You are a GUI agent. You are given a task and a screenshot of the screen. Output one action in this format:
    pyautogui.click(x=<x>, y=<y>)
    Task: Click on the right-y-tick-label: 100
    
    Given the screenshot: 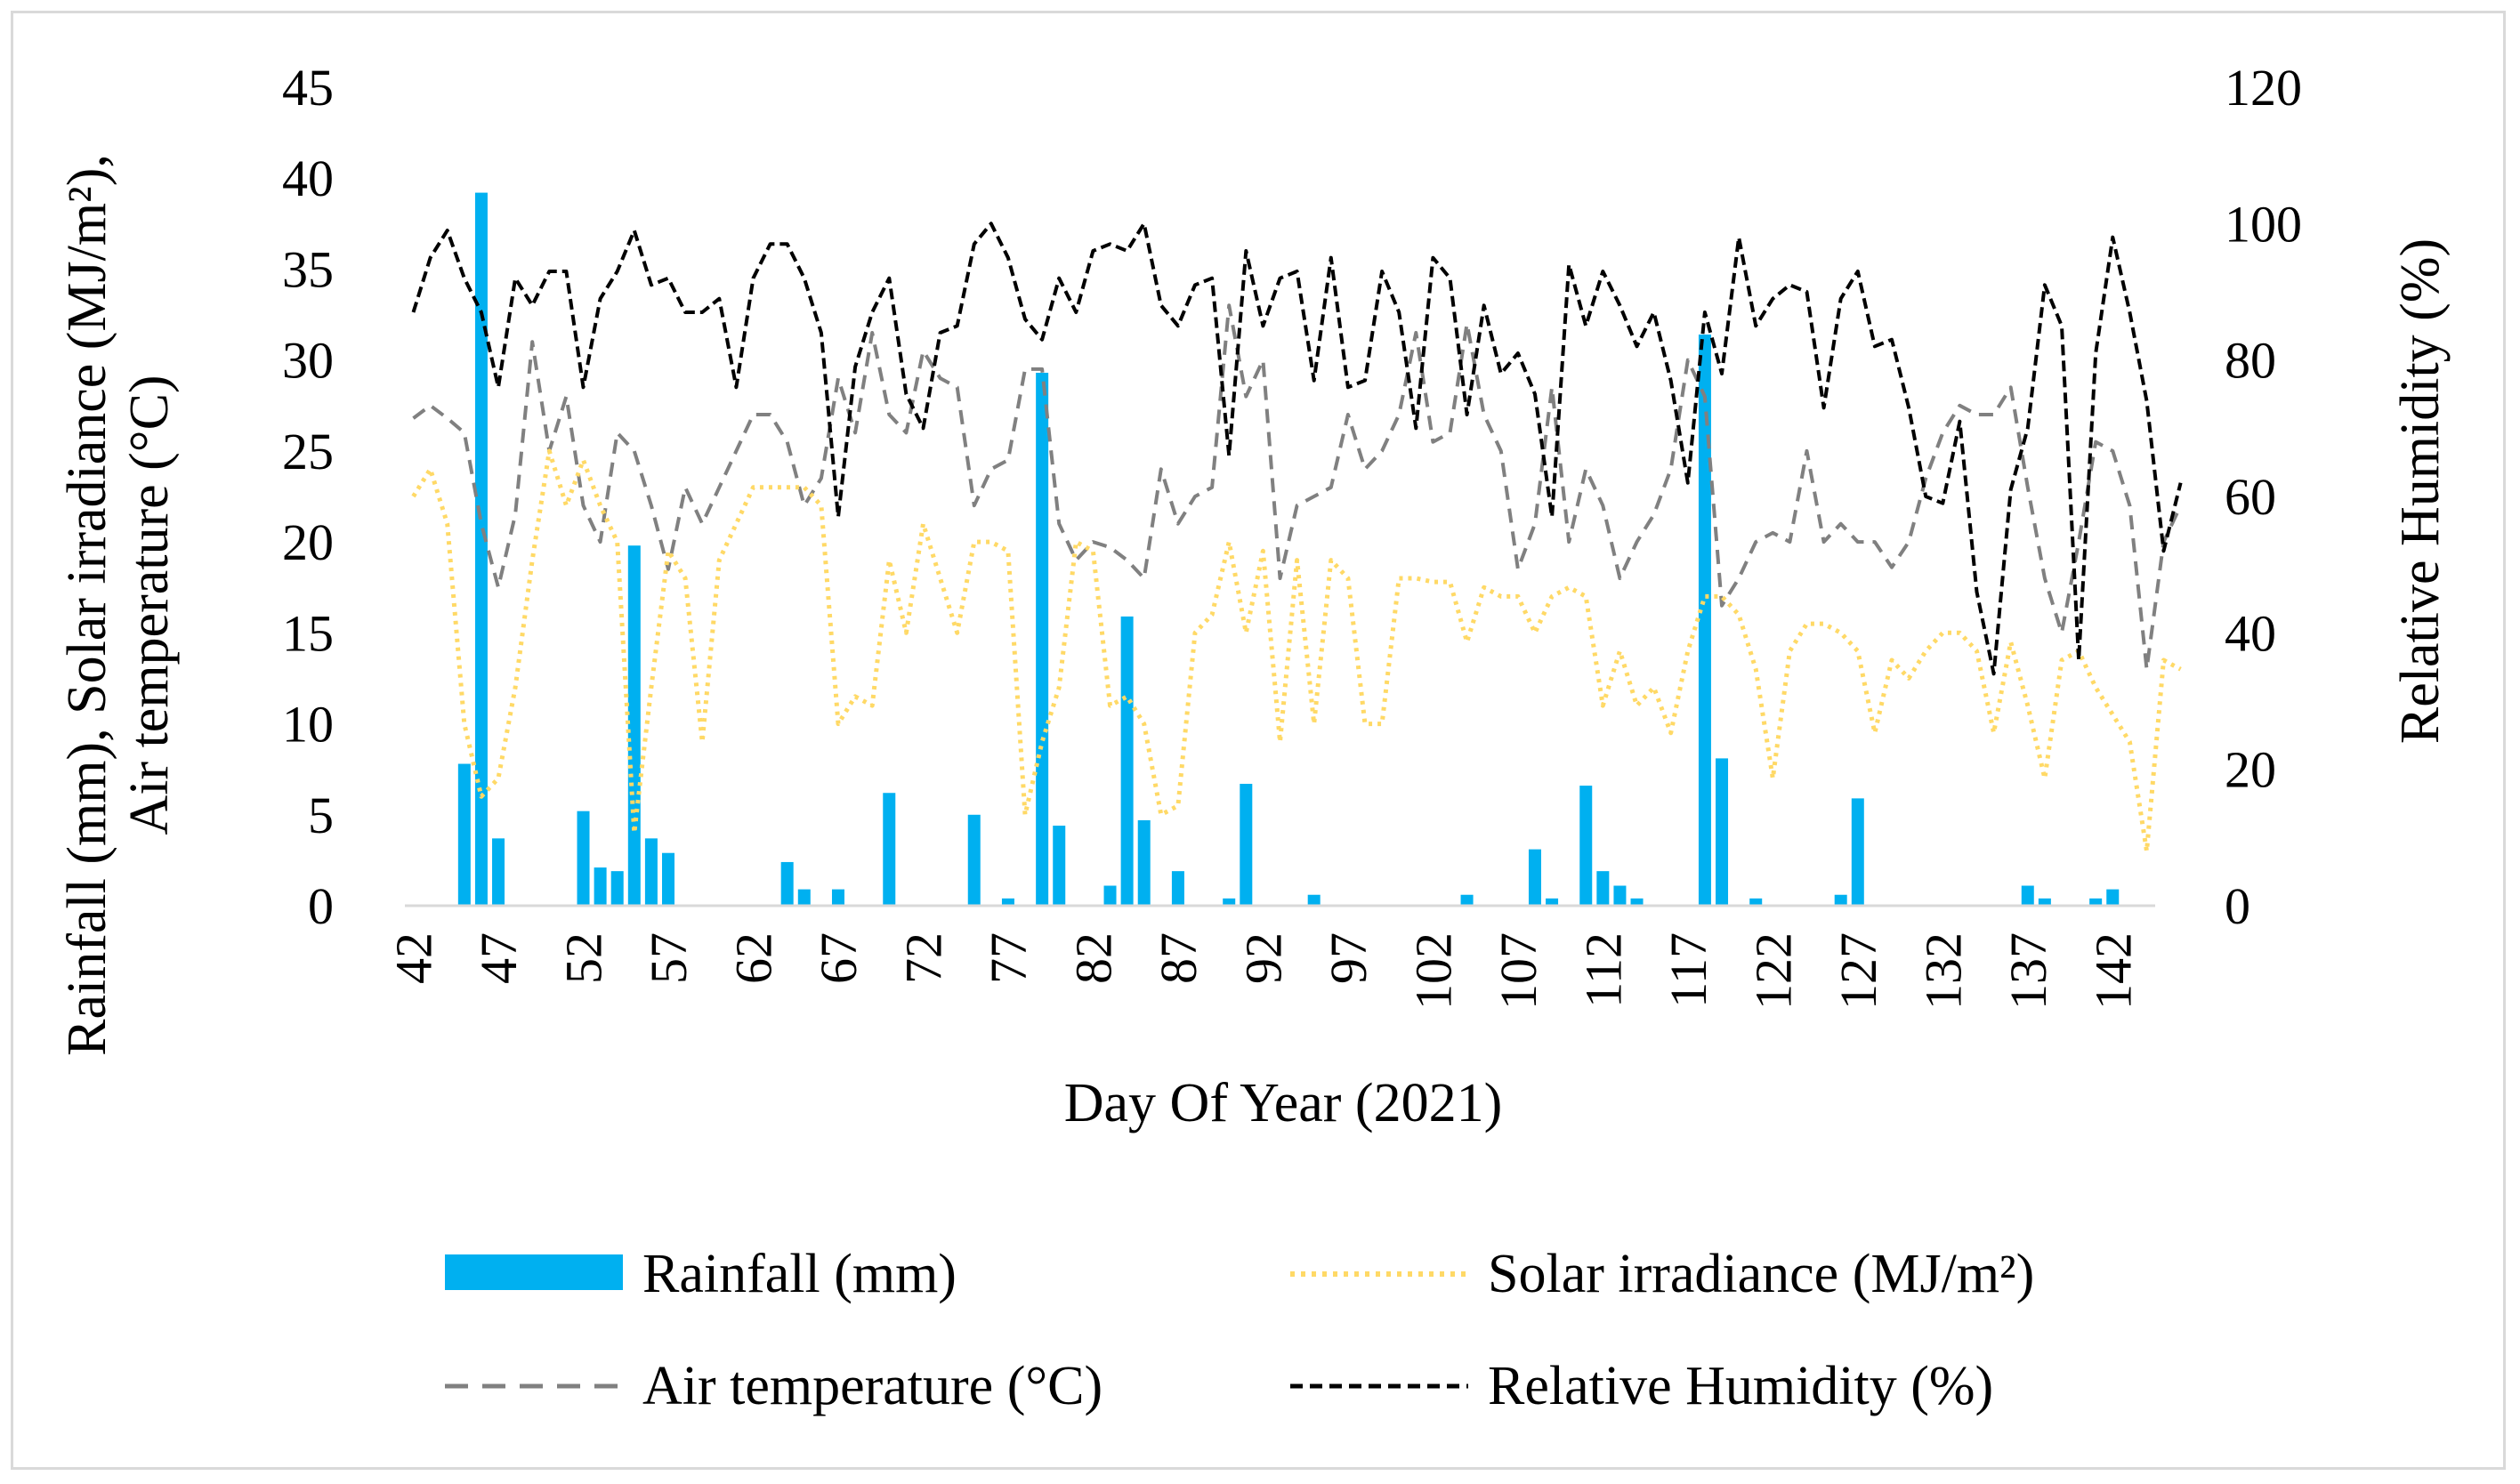 What is the action you would take?
    pyautogui.click(x=2263, y=224)
    